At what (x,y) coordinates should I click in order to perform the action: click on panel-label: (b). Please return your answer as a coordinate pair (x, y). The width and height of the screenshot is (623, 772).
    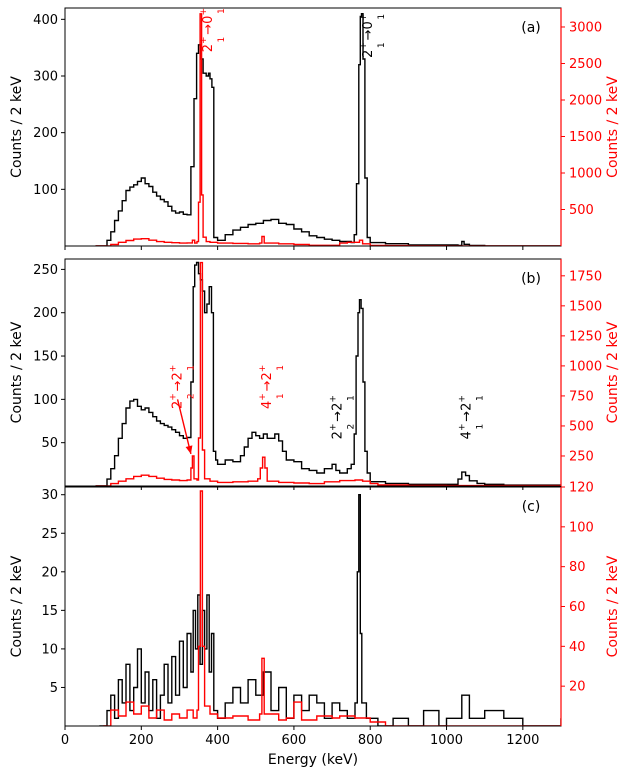
    Looking at the image, I should click on (531, 279).